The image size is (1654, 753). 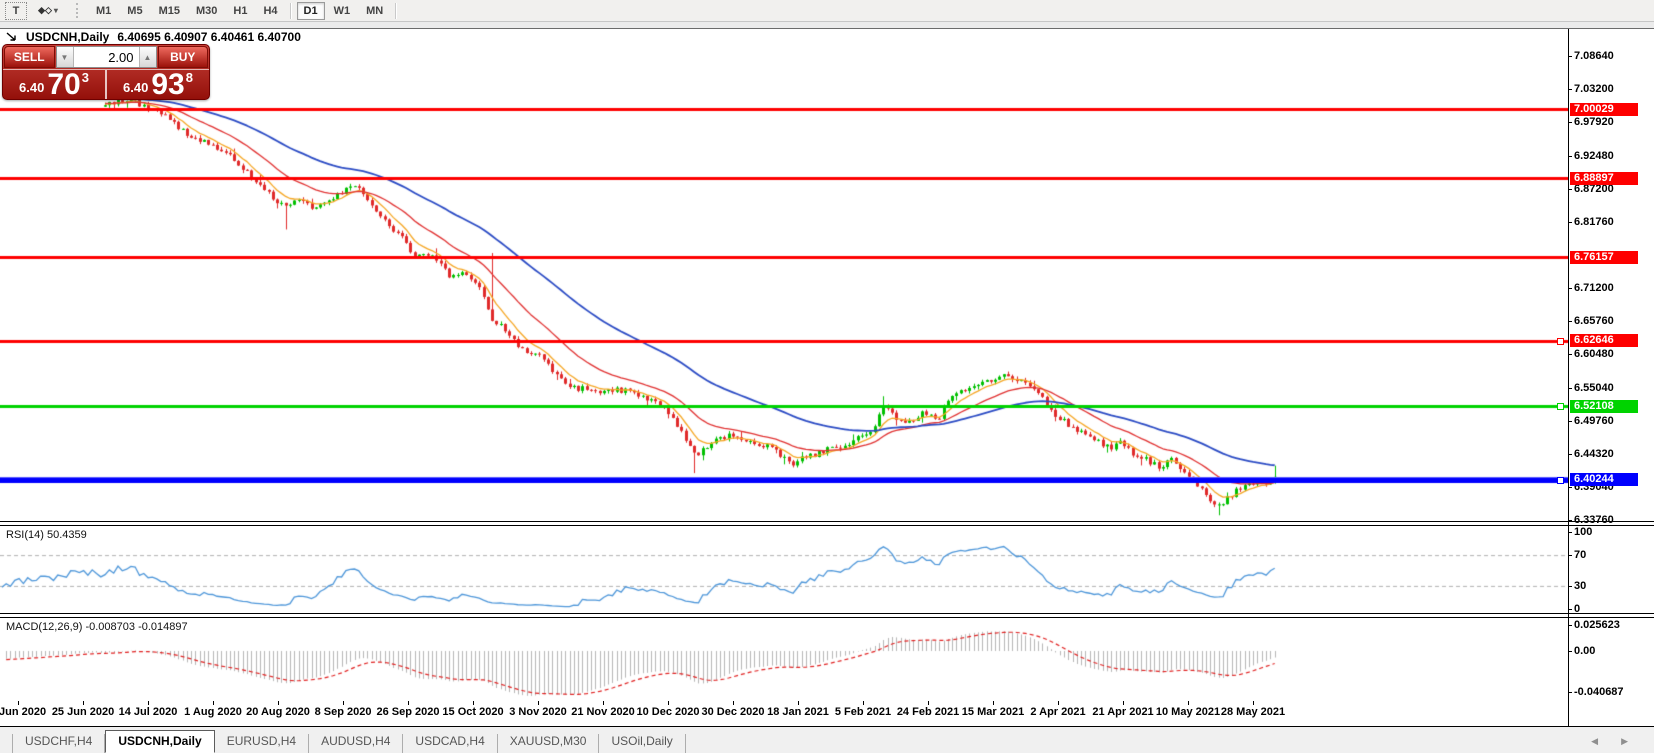 What do you see at coordinates (1594, 520) in the screenshot?
I see `price-axis-label: 6.33760` at bounding box center [1594, 520].